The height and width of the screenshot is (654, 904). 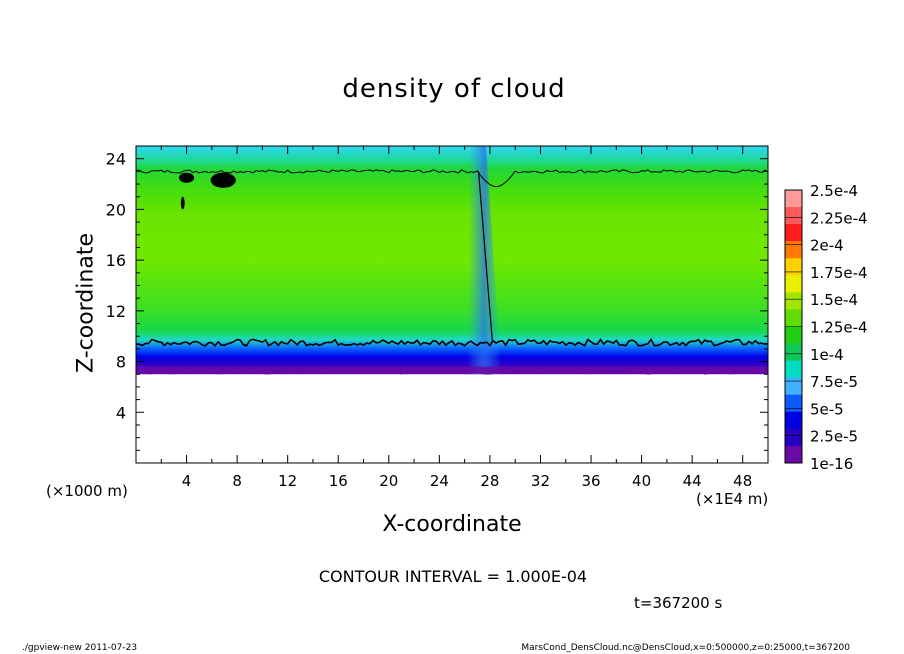 What do you see at coordinates (834, 300) in the screenshot?
I see `colorbar-label: 1.5e-4` at bounding box center [834, 300].